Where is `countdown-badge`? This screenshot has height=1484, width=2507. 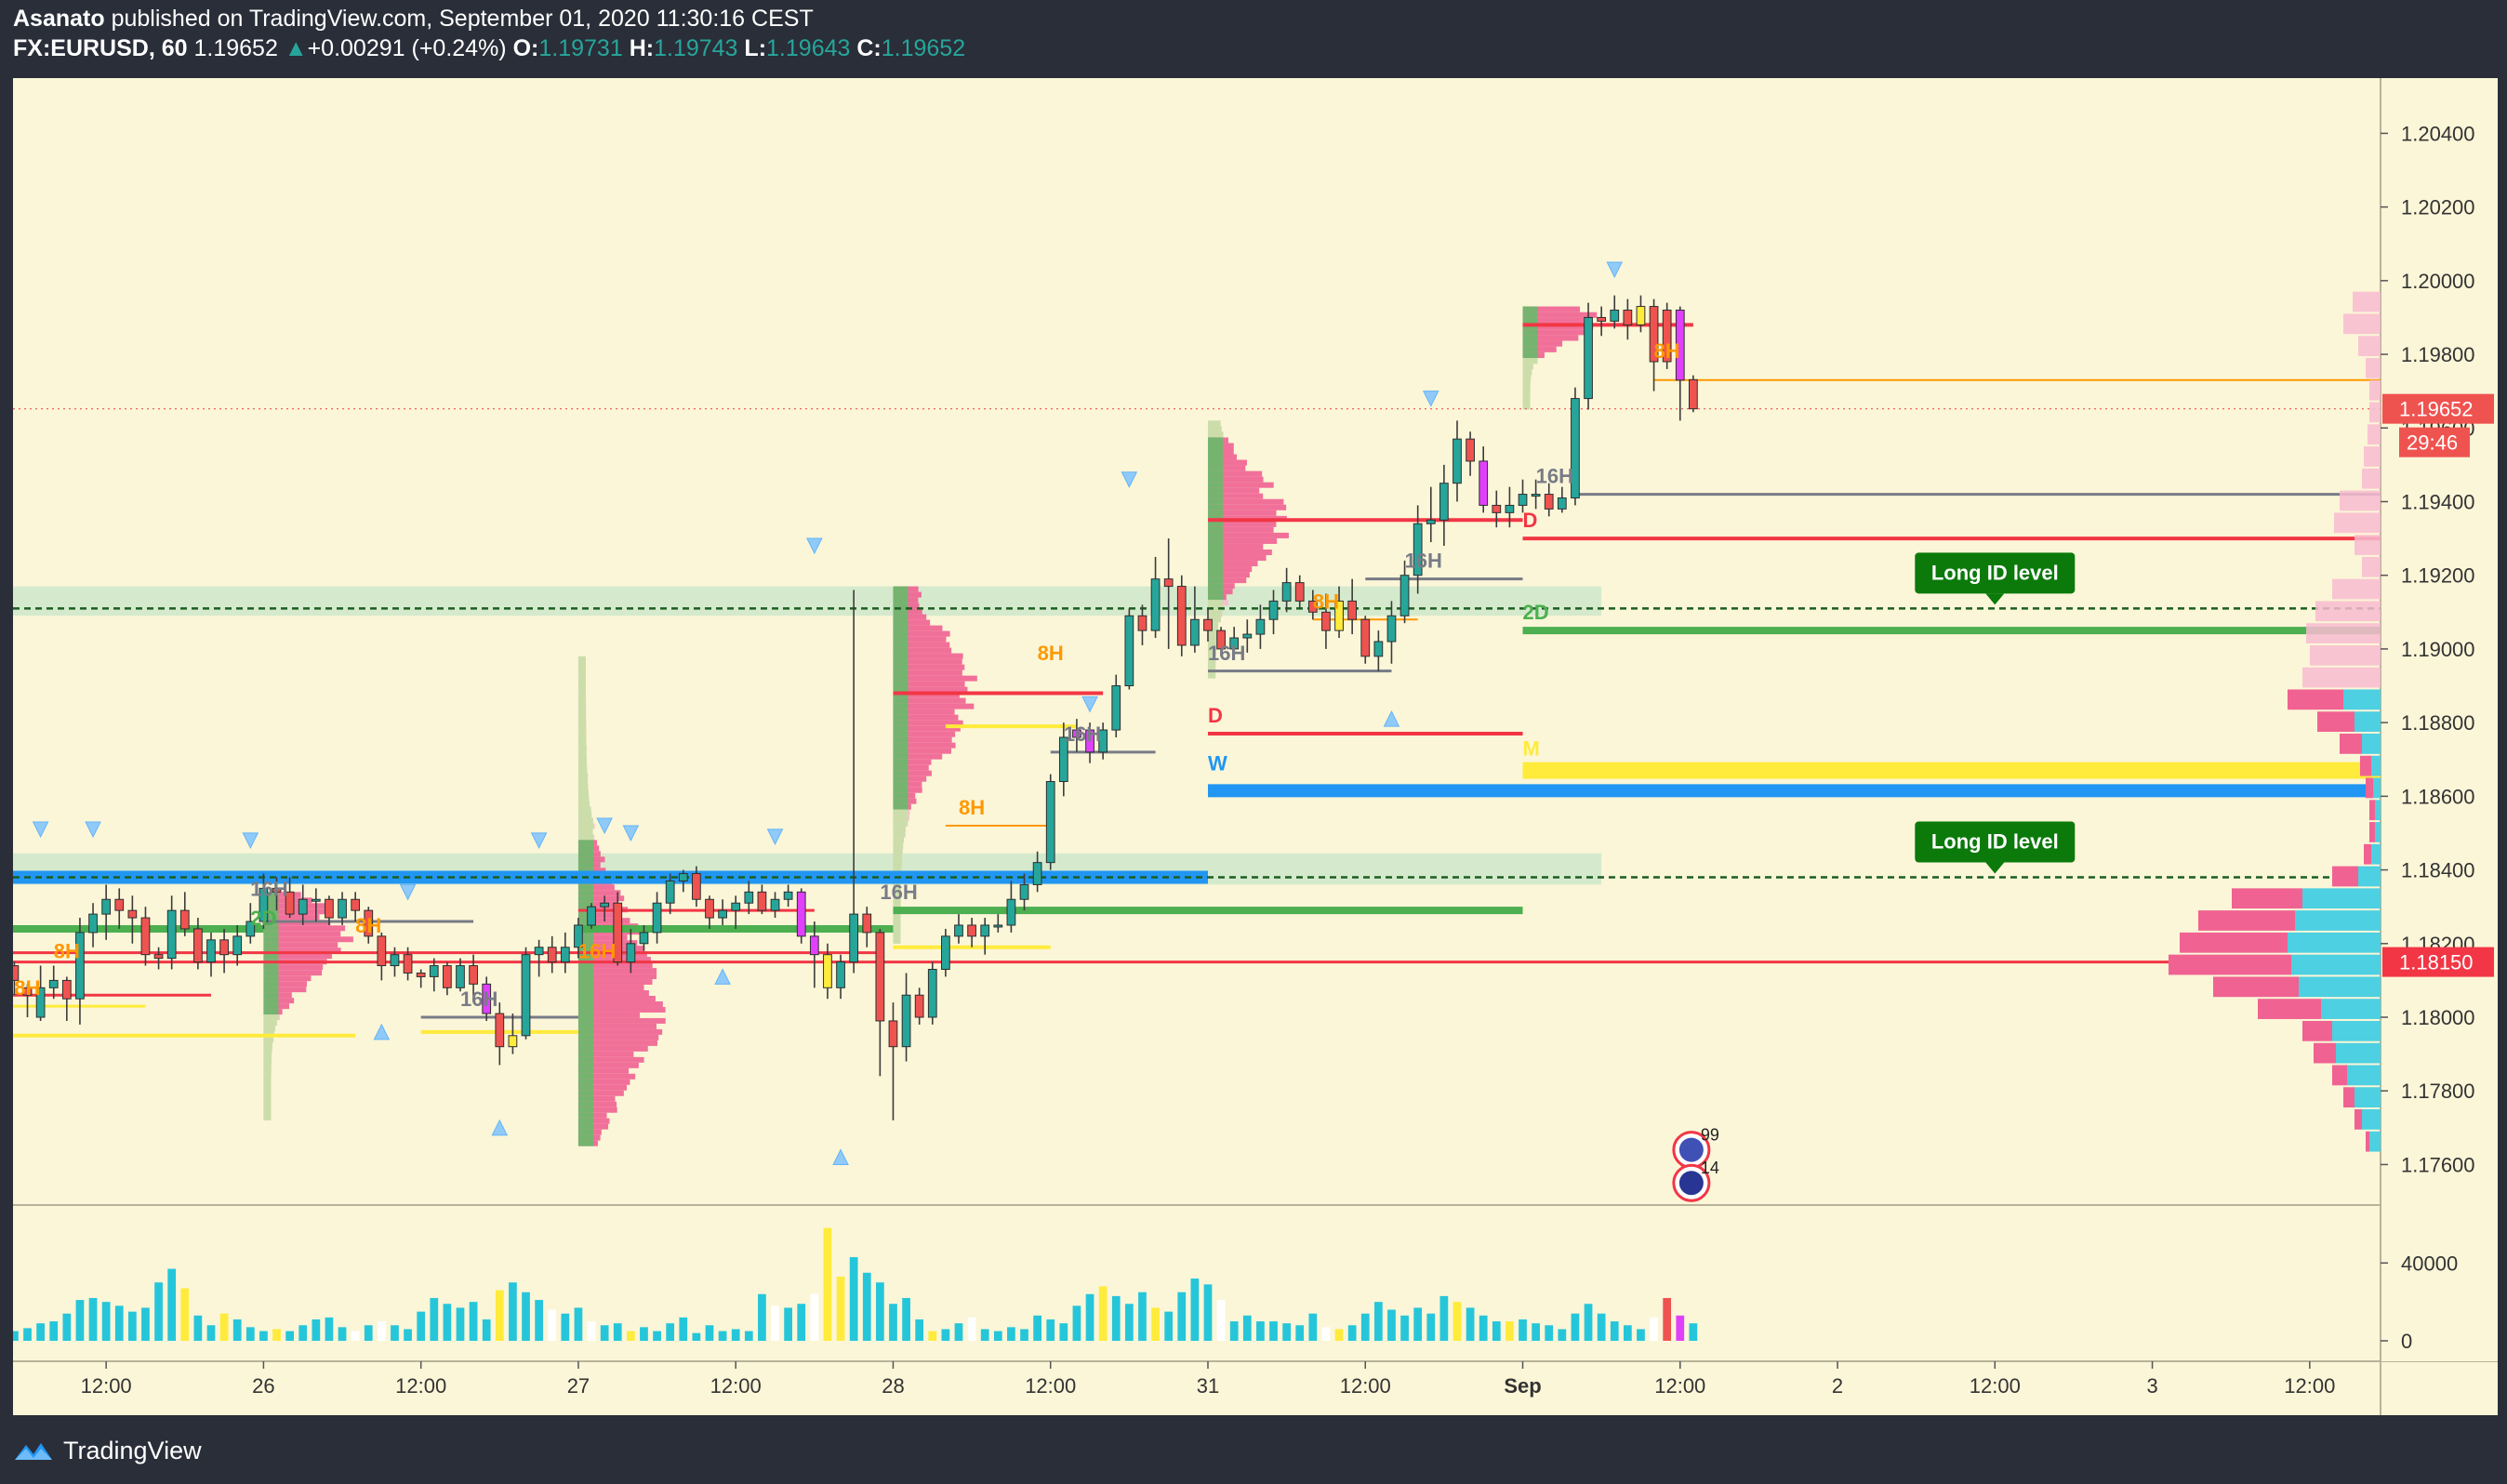
countdown-badge is located at coordinates (2434, 442).